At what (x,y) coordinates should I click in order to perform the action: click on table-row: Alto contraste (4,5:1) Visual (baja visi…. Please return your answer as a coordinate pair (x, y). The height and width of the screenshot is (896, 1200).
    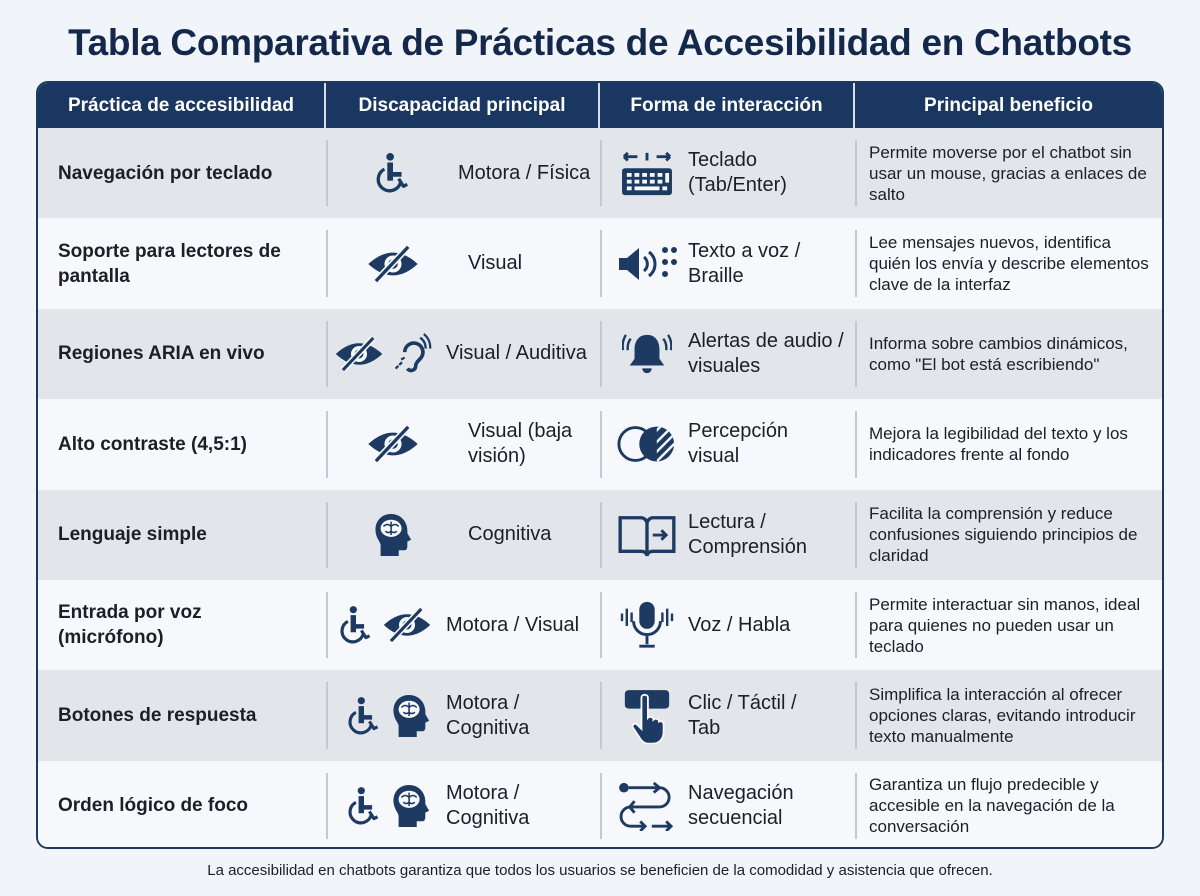
    Looking at the image, I should click on (600, 444).